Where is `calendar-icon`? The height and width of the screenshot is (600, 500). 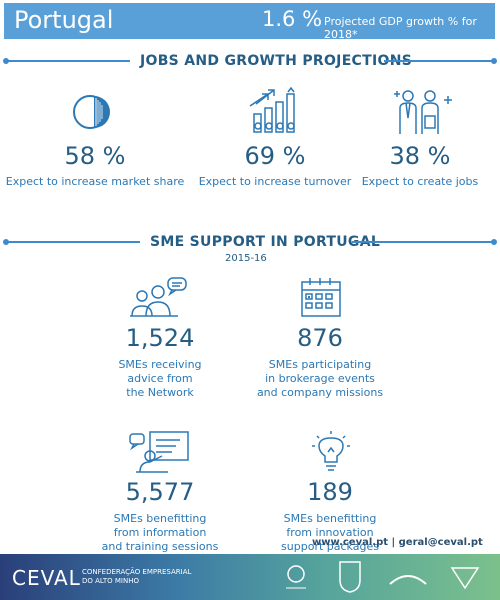 calendar-icon is located at coordinates (322, 299).